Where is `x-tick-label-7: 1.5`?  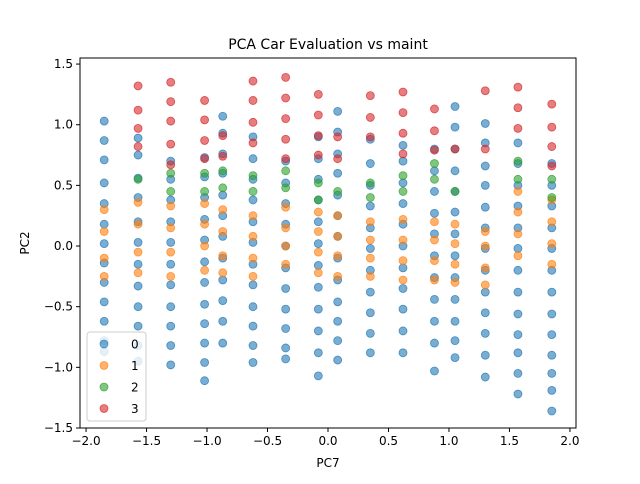
x-tick-label-7: 1.5 is located at coordinates (509, 441).